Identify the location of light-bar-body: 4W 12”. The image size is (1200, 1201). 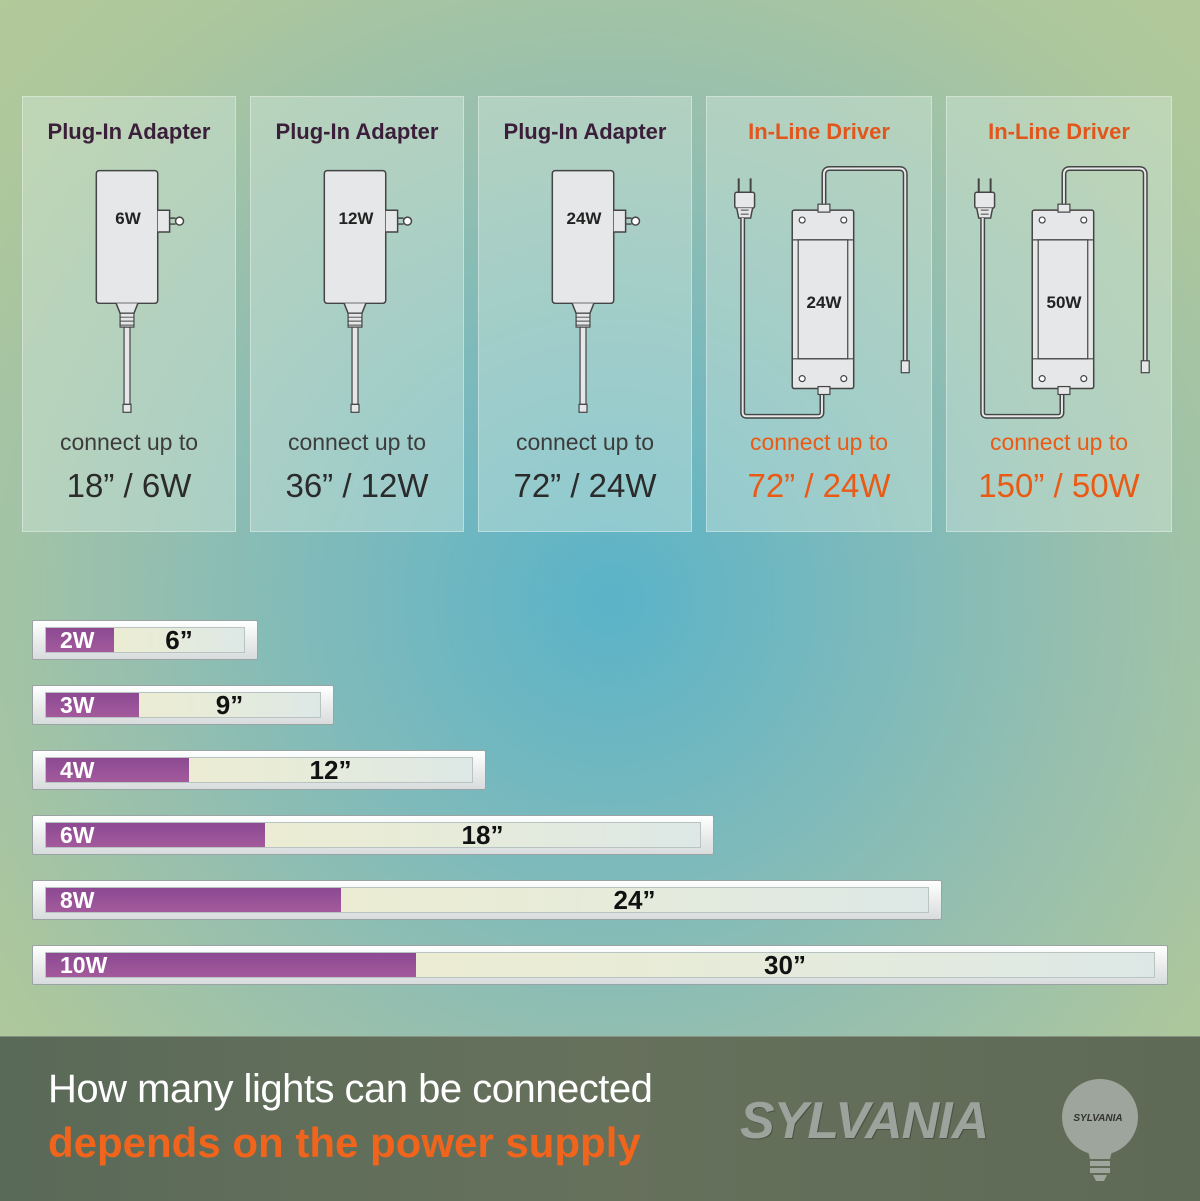
(259, 769).